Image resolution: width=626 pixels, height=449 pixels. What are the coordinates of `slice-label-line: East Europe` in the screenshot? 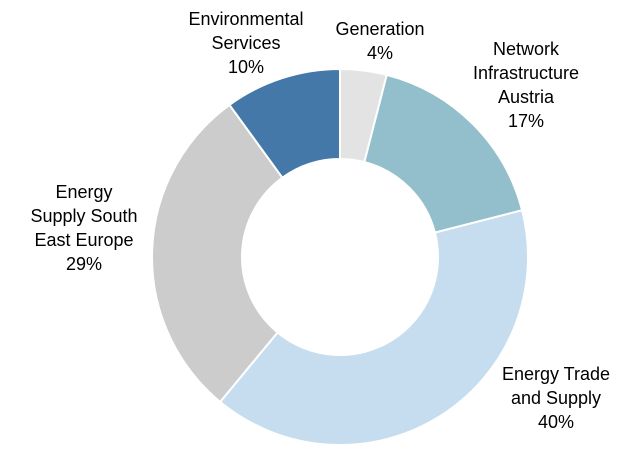 It's located at (83, 240).